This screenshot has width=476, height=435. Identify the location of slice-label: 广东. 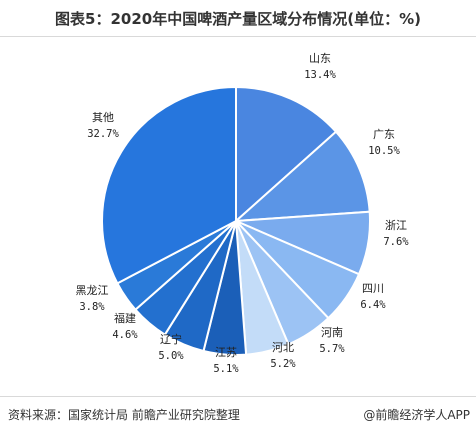
(384, 134).